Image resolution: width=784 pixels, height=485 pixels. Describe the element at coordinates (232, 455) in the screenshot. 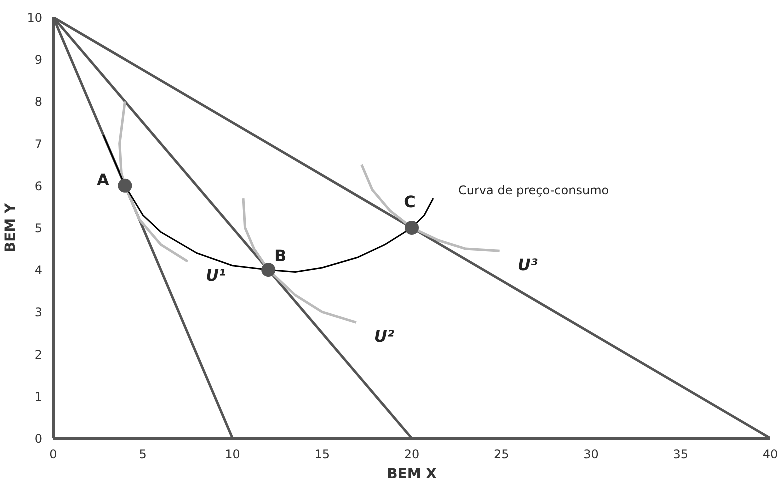

I see `x-tick-label: 10` at that location.